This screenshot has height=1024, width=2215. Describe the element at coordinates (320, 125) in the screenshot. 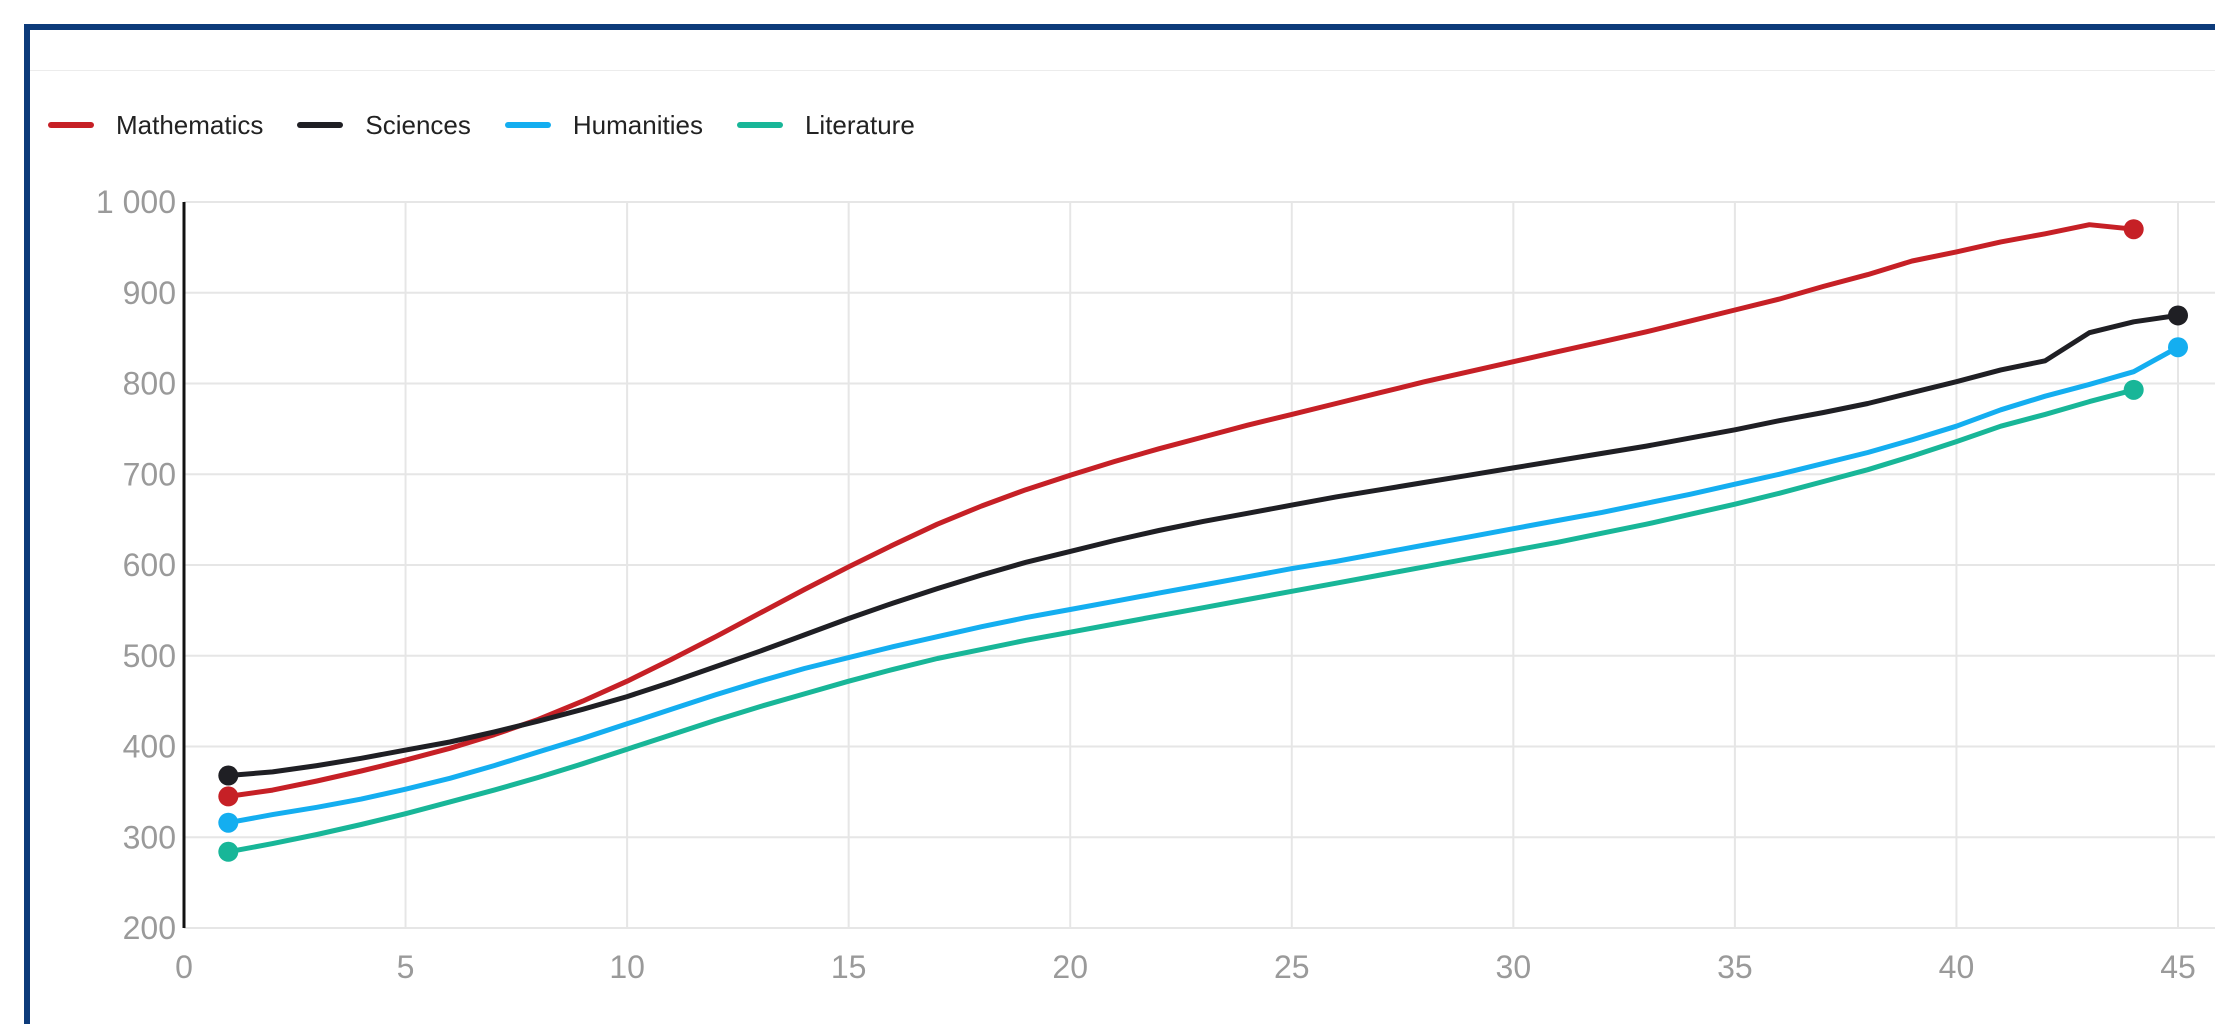

I see `legend-swatch-sciences` at that location.